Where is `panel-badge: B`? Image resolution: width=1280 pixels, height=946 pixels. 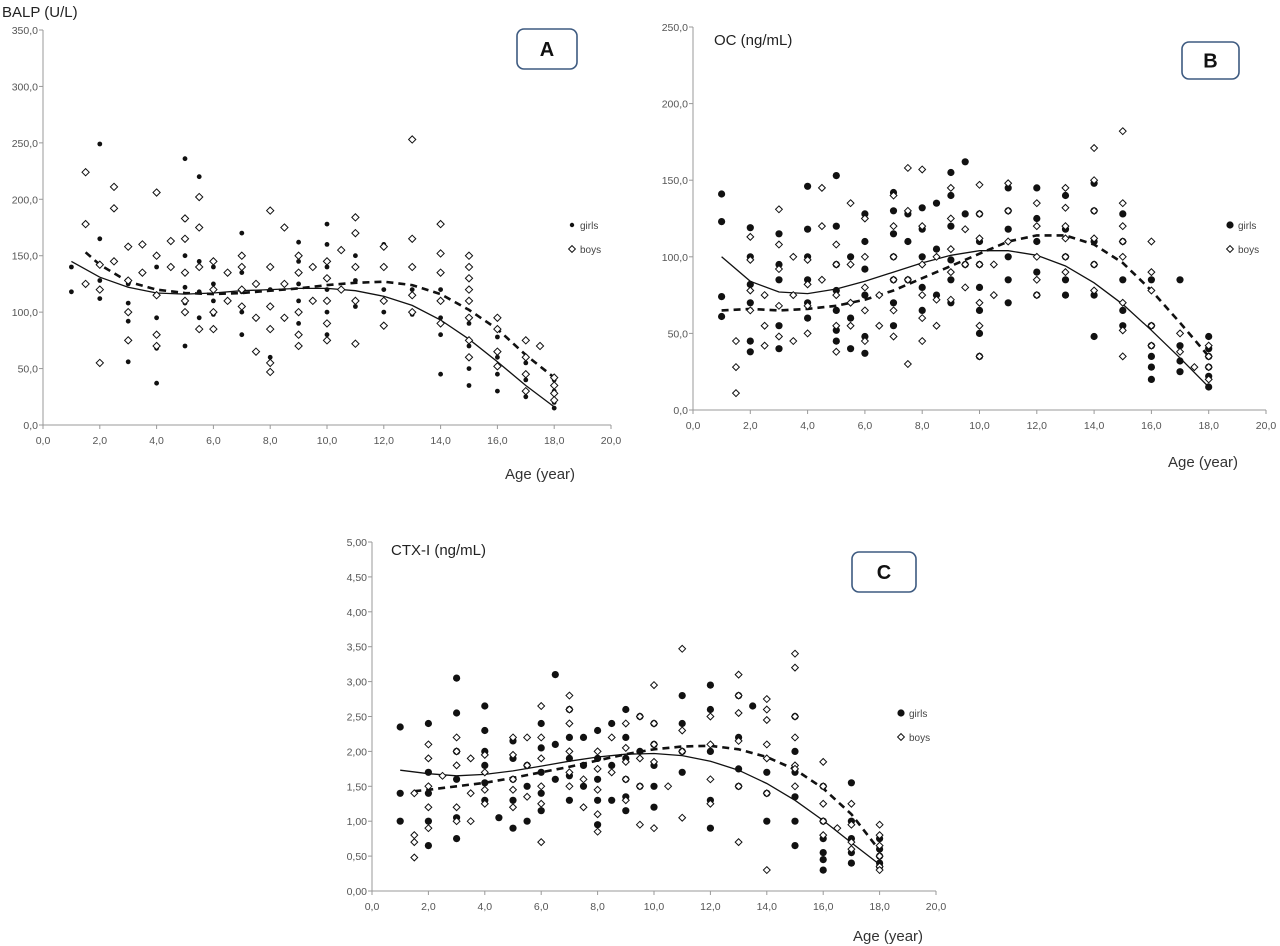
panel-badge: B is located at coordinates (1210, 60).